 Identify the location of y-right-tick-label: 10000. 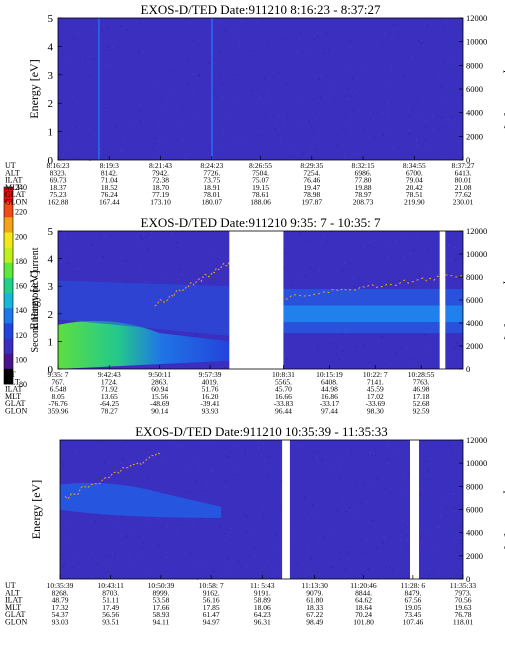
(476, 42).